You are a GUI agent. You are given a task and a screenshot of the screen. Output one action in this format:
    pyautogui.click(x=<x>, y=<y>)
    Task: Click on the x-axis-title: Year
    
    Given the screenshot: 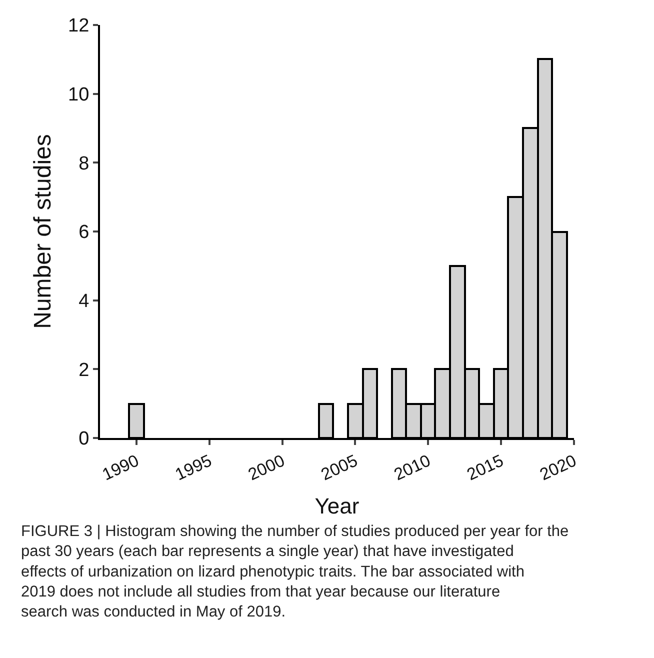 What is the action you would take?
    pyautogui.click(x=337, y=506)
    